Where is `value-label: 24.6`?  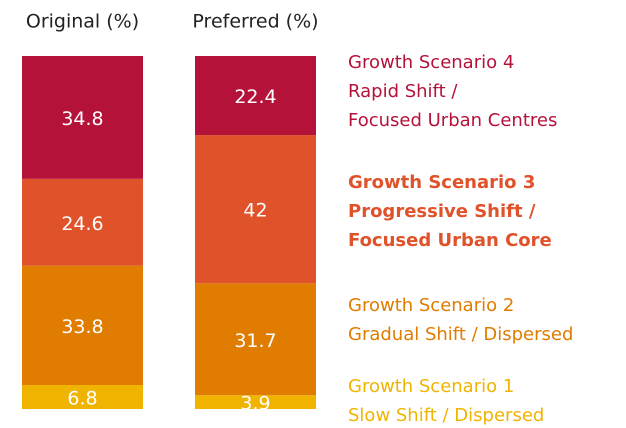
value-label: 24.6 is located at coordinates (82, 224).